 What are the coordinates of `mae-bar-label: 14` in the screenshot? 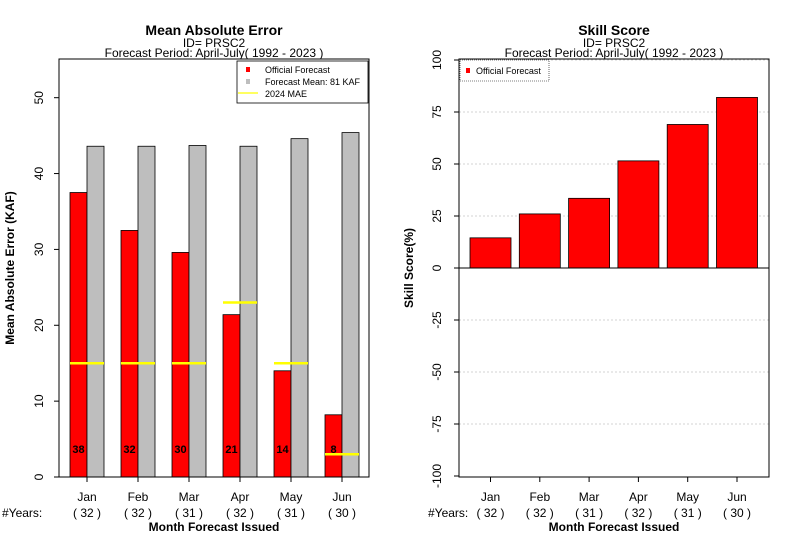 It's located at (282, 450).